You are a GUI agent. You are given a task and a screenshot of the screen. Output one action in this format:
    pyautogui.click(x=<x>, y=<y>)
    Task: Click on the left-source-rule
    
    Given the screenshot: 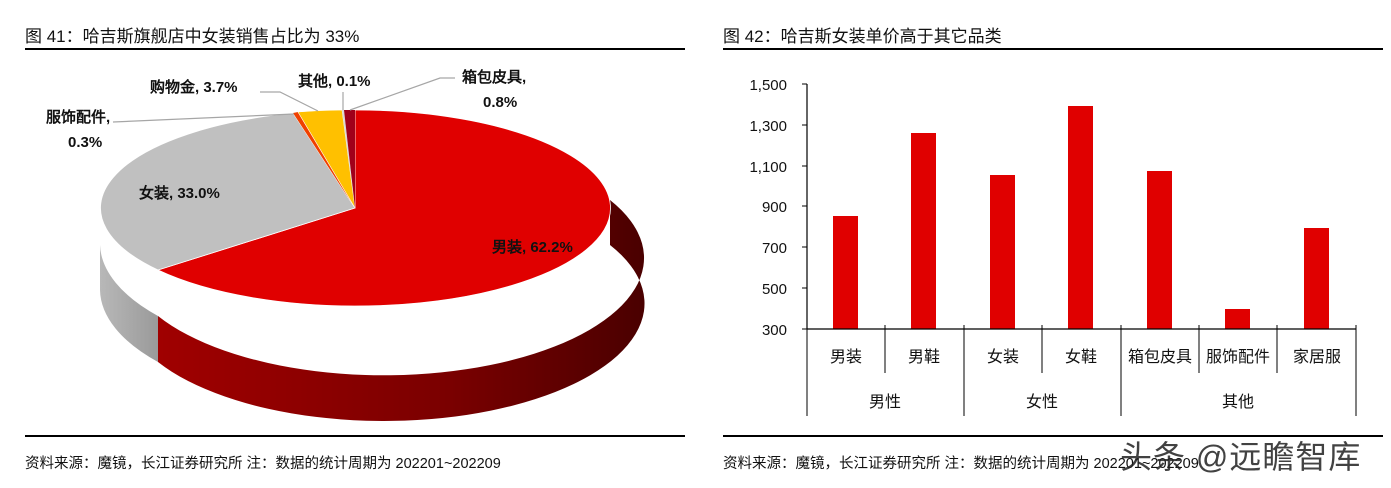 What is the action you would take?
    pyautogui.click(x=355, y=436)
    